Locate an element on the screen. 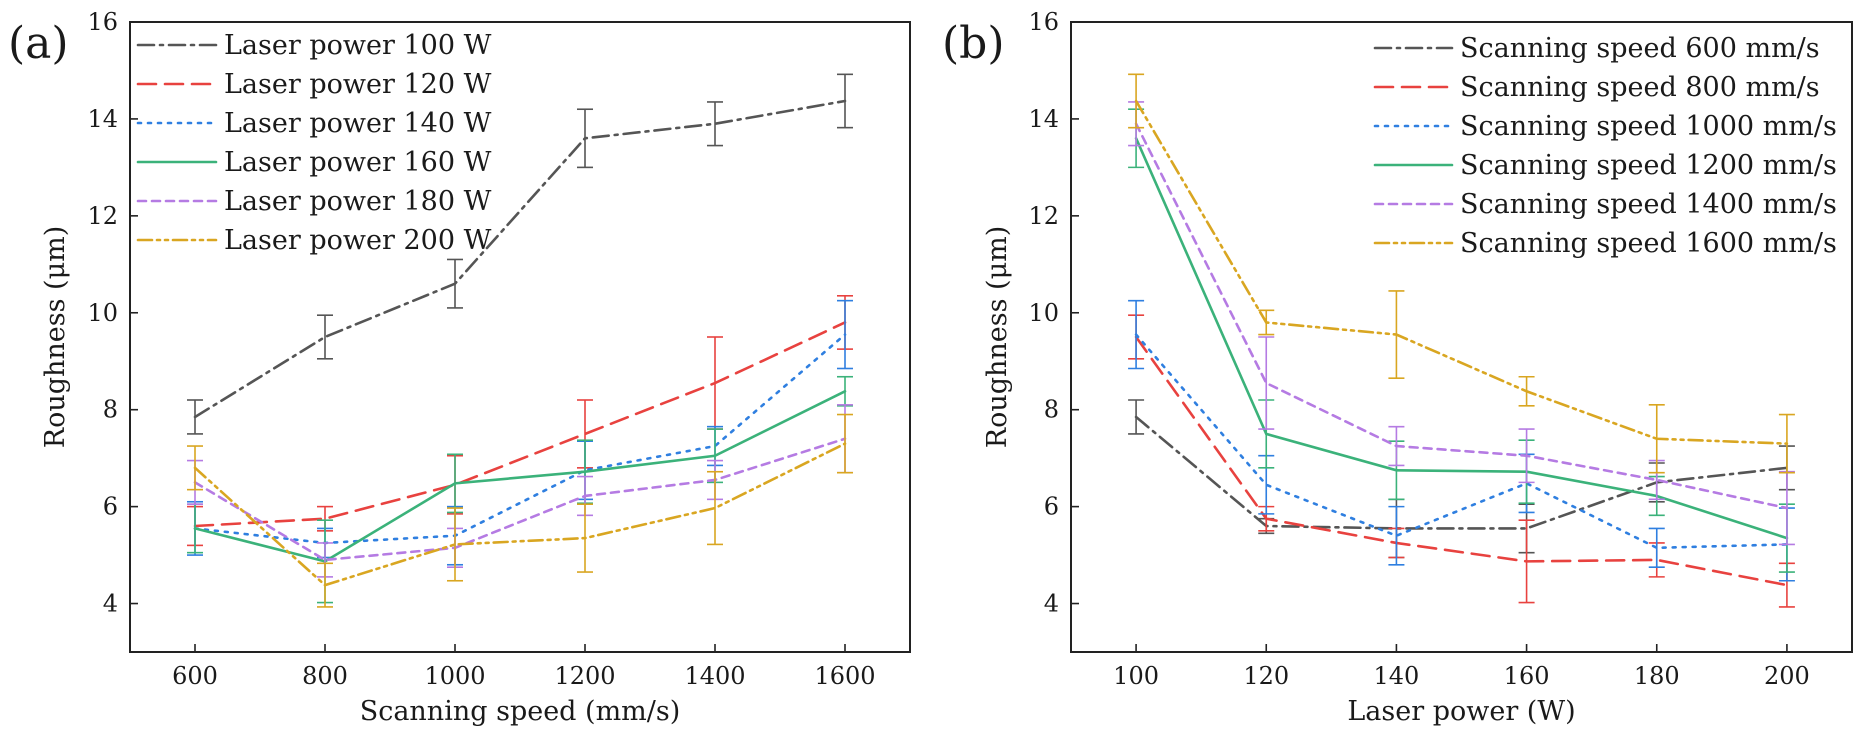  x-tick-label: 180 is located at coordinates (1657, 676).